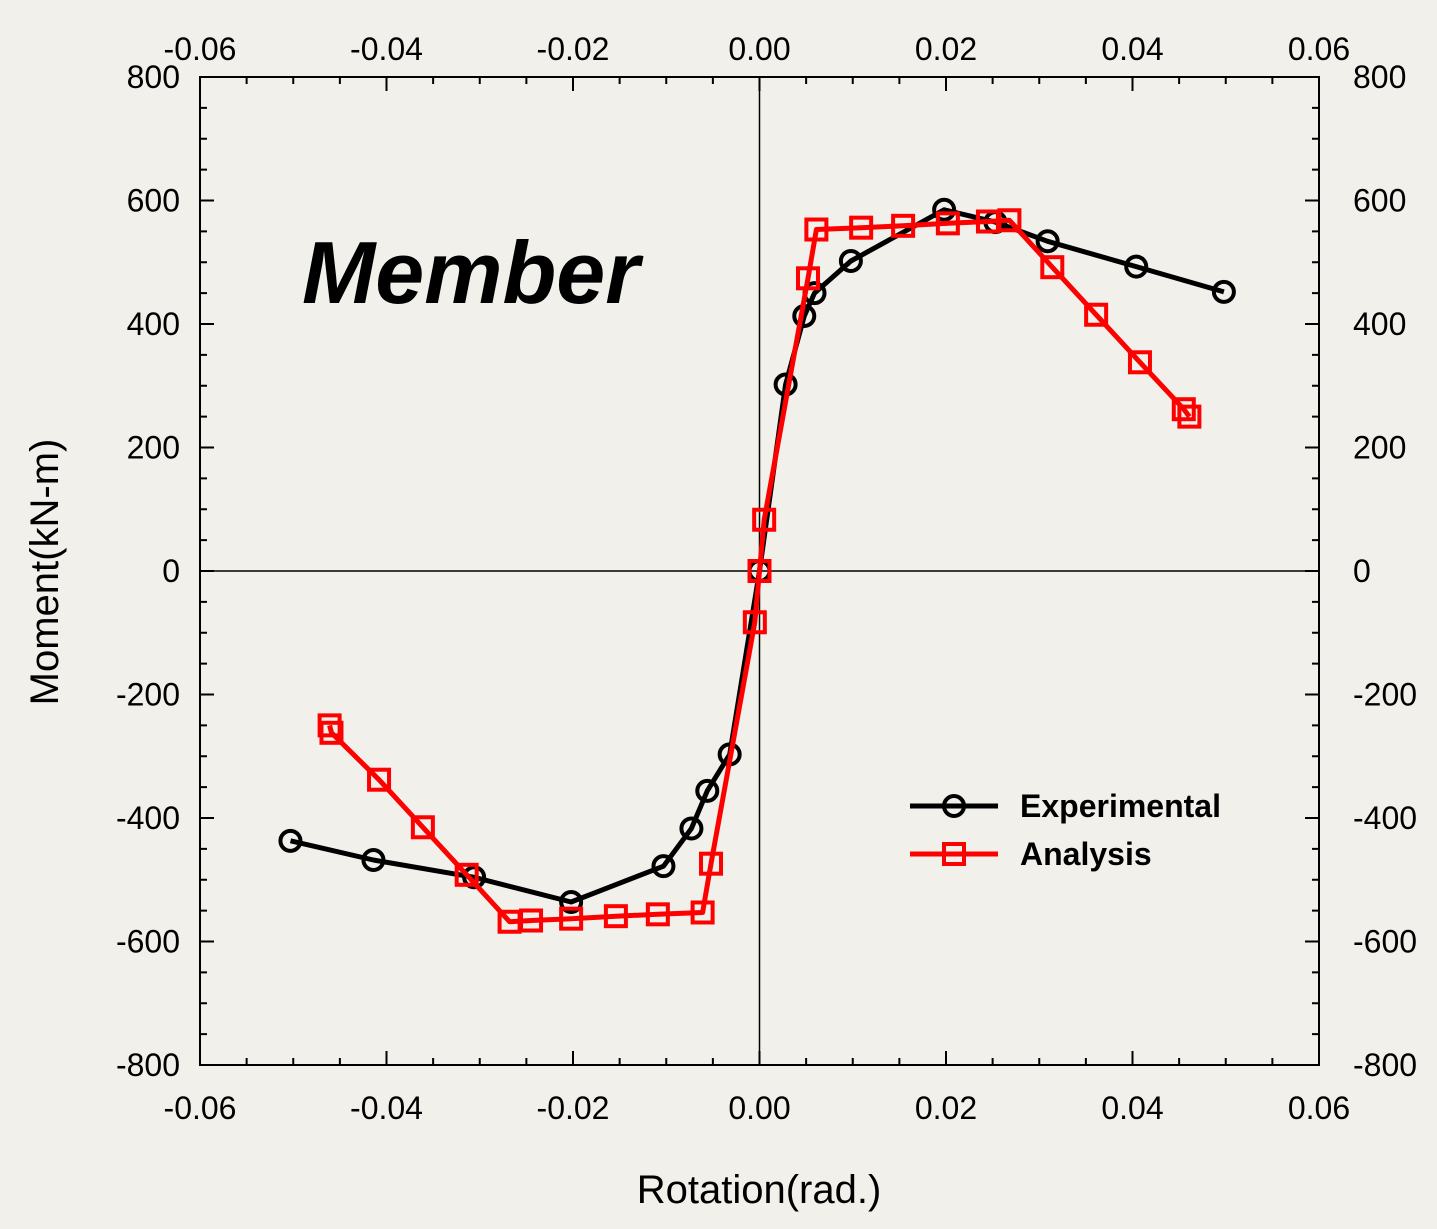 The image size is (1437, 1229). Describe the element at coordinates (1379, 324) in the screenshot. I see `y-tick-label-right: 400` at that location.